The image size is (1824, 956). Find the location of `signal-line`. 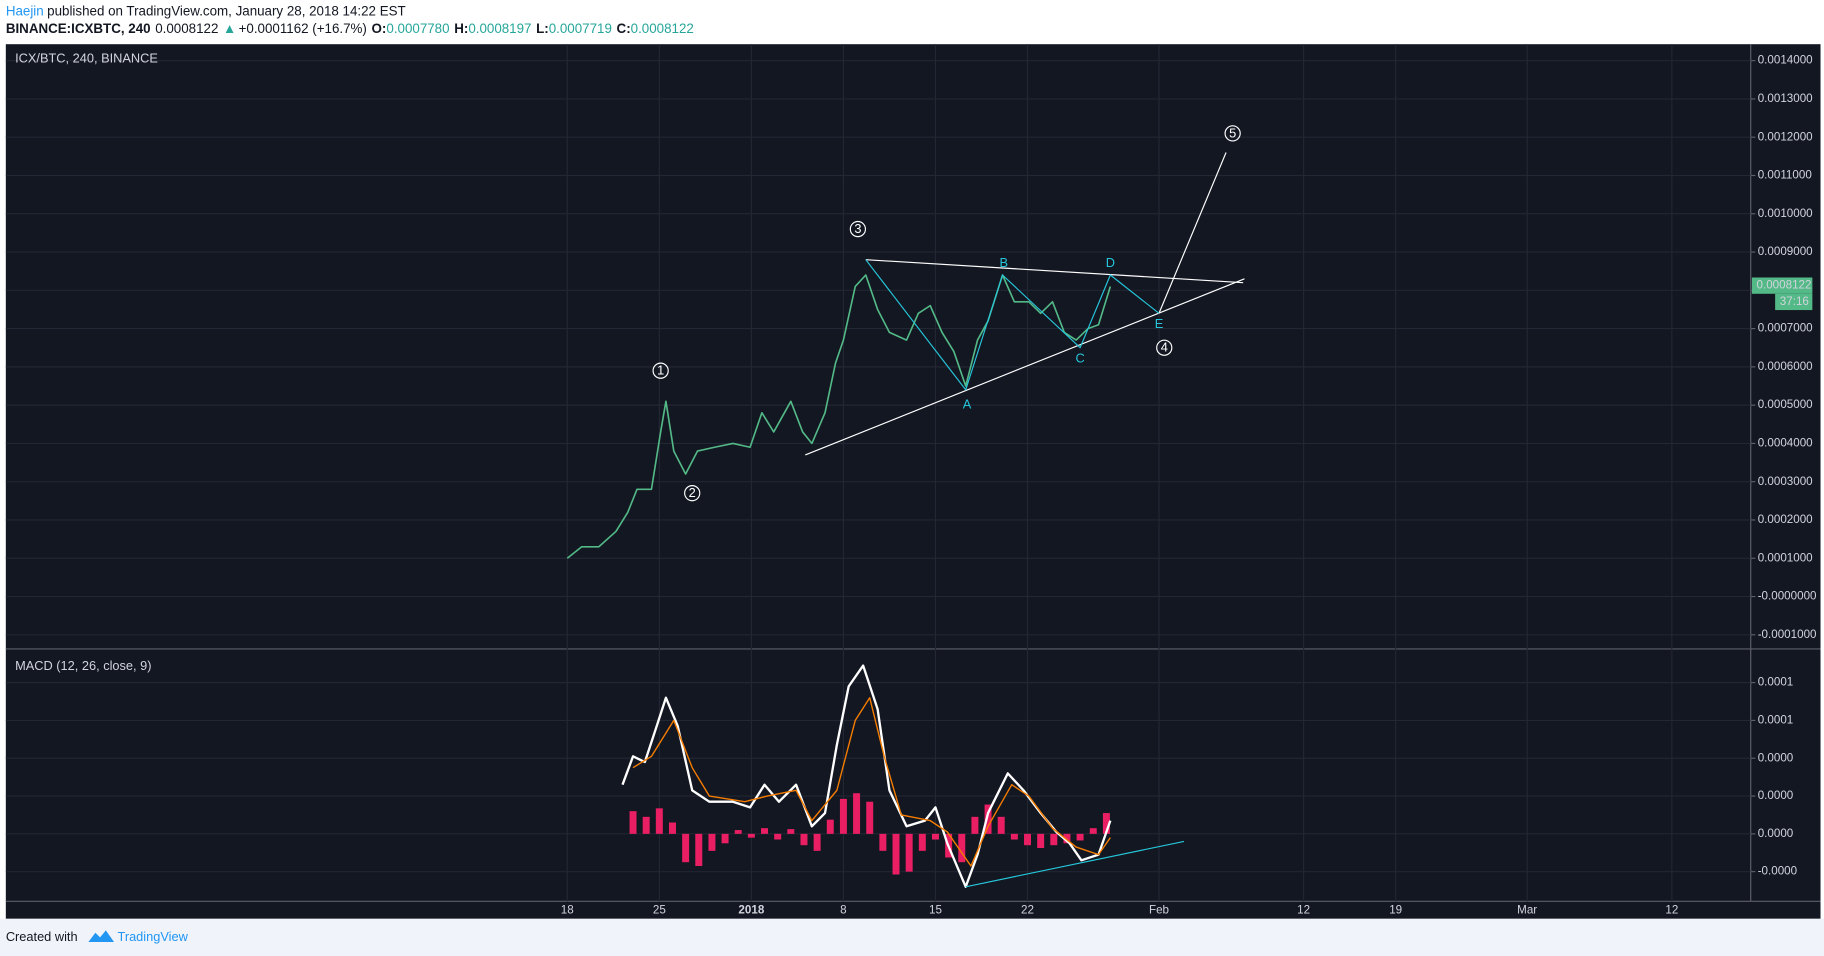

signal-line is located at coordinates (871, 782).